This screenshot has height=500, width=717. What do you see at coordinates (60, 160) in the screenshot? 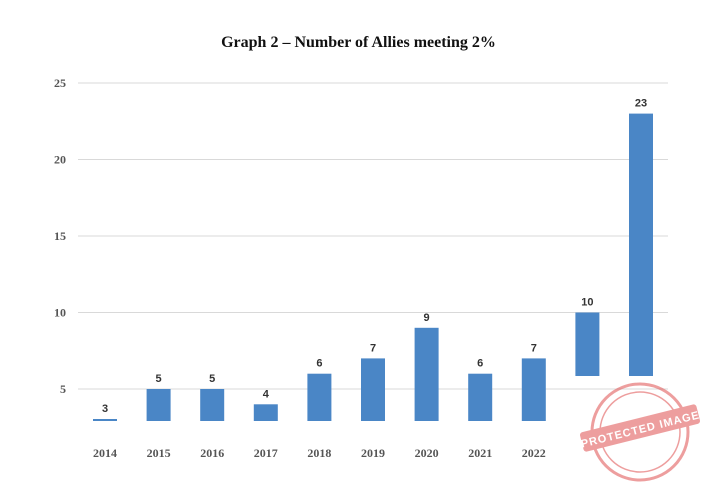
I see `y-tick-label: 20` at bounding box center [60, 160].